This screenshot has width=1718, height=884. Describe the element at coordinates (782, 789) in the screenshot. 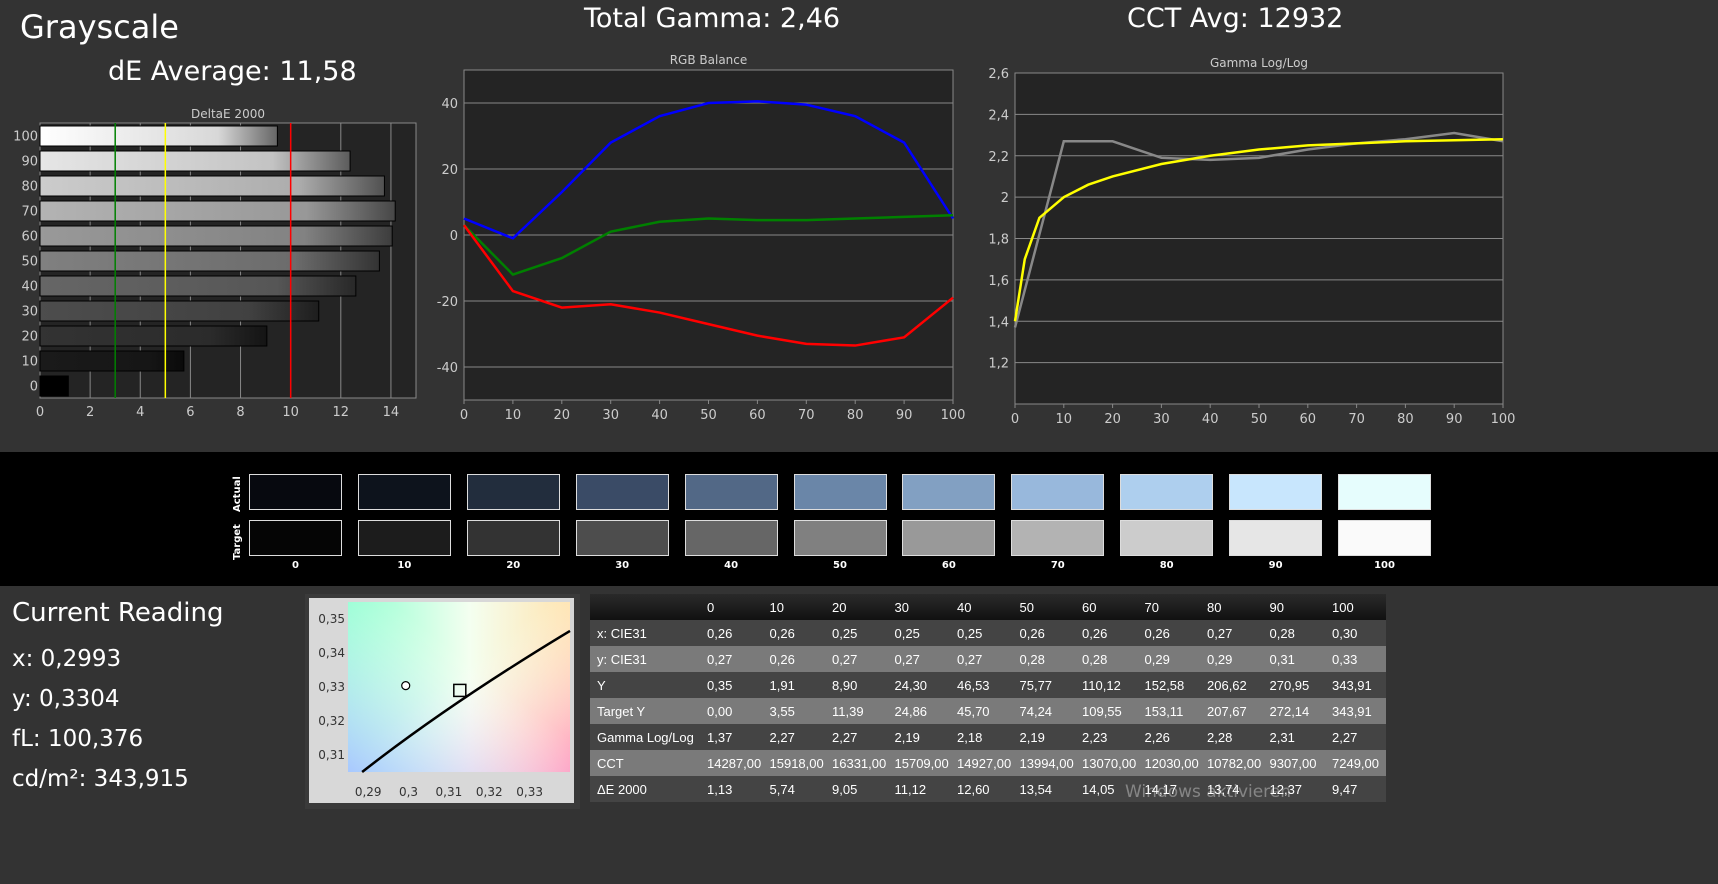

I see `table-cell: 5,74` at that location.